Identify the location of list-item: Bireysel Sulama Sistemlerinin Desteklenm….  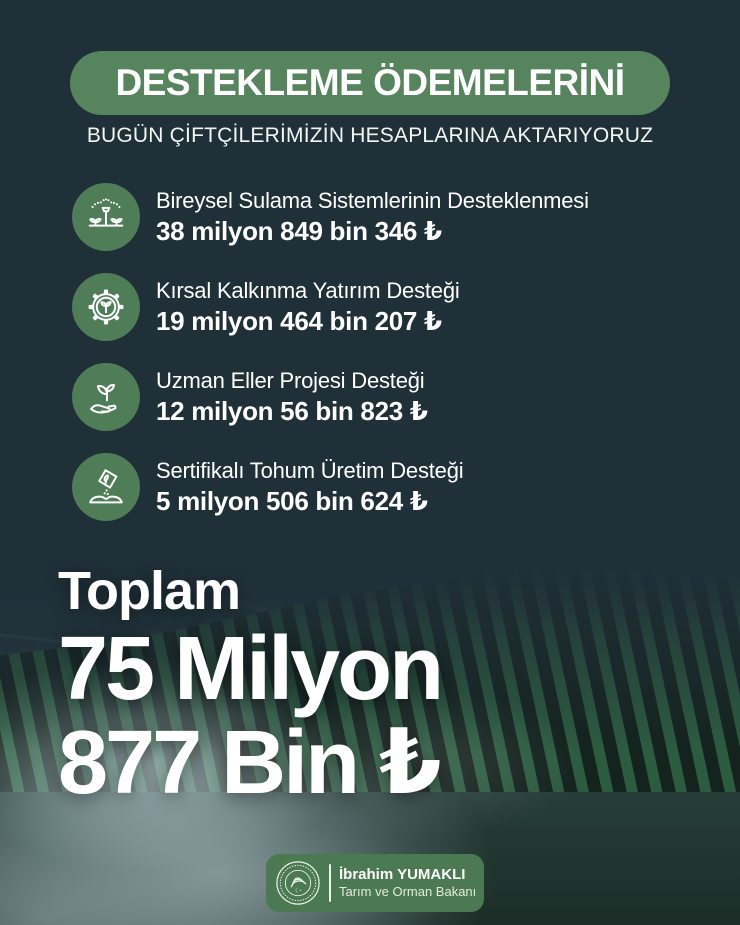
(330, 217).